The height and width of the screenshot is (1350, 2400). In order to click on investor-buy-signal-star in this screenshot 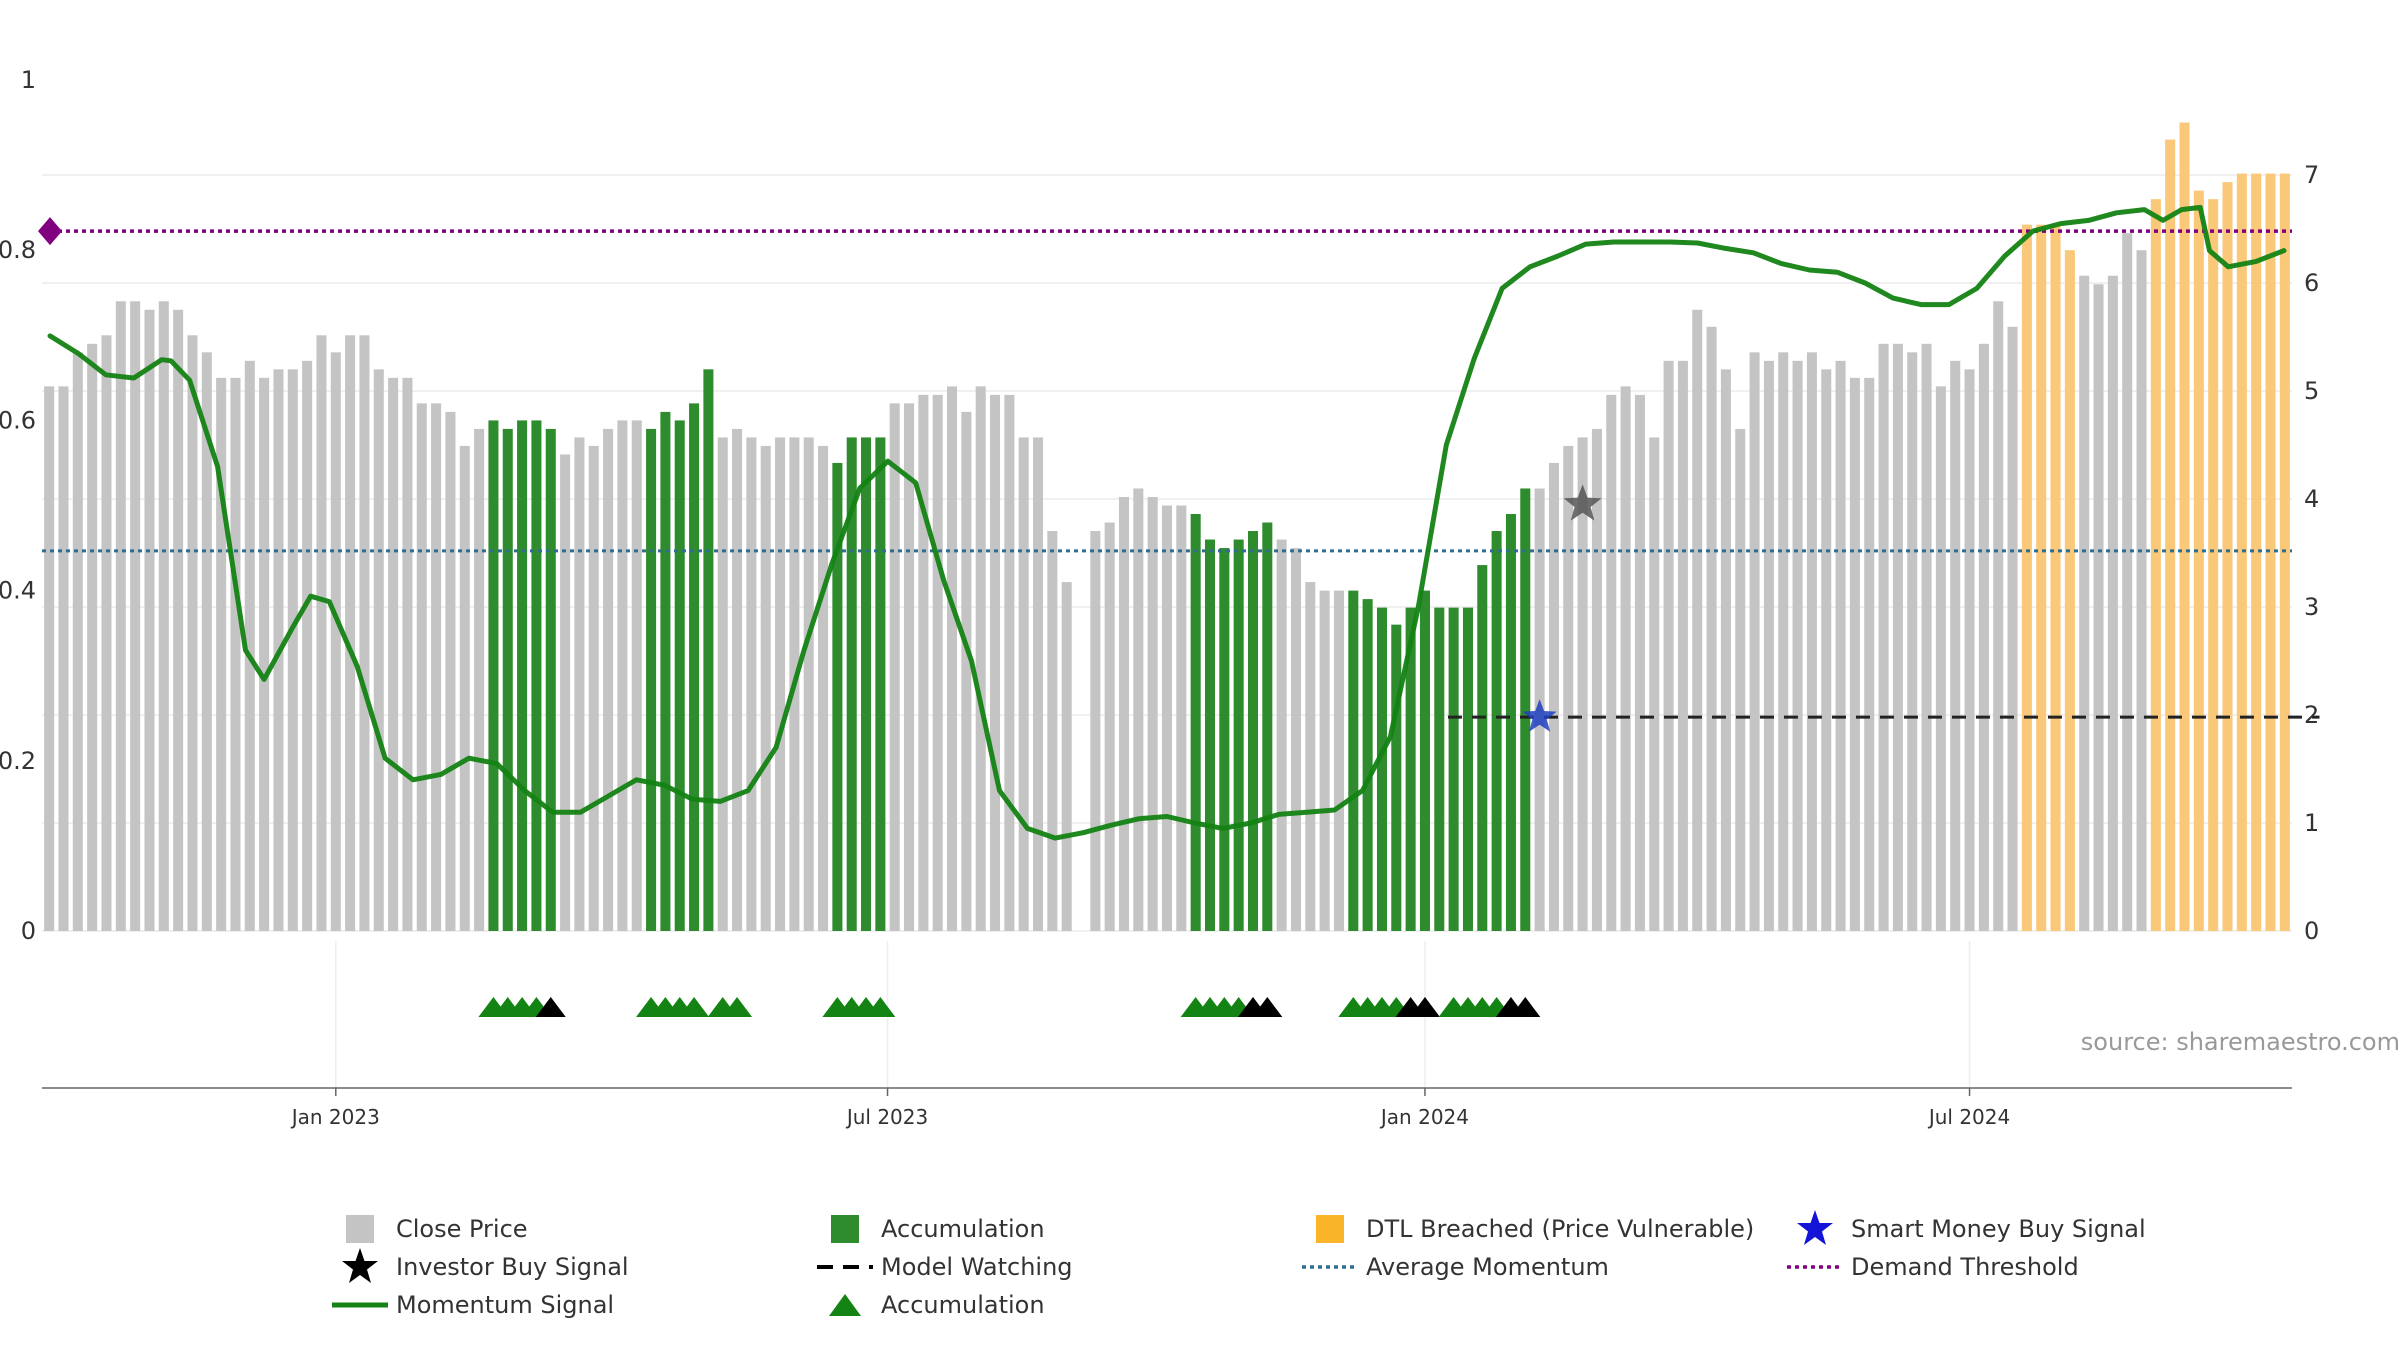, I will do `click(1582, 502)`.